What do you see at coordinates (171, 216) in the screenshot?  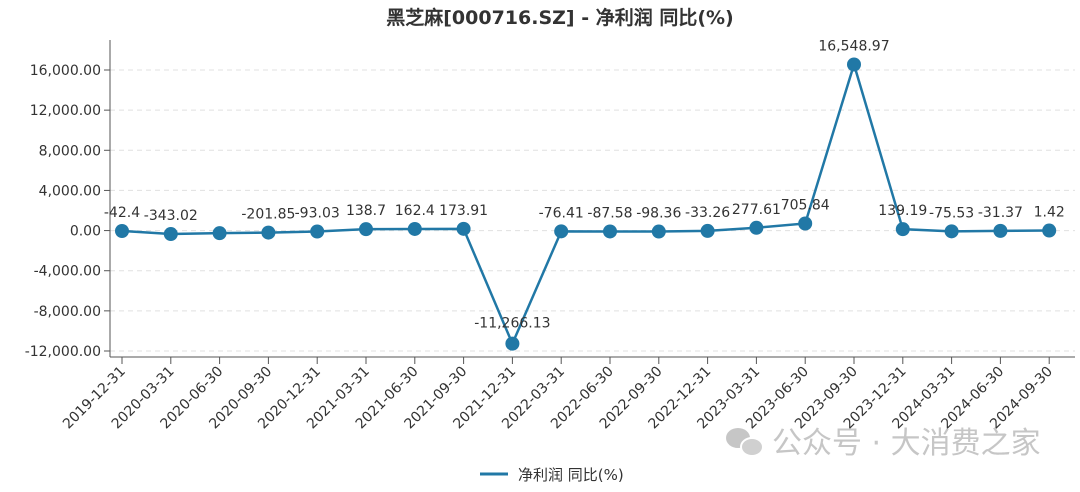 I see `data-label: -343.02` at bounding box center [171, 216].